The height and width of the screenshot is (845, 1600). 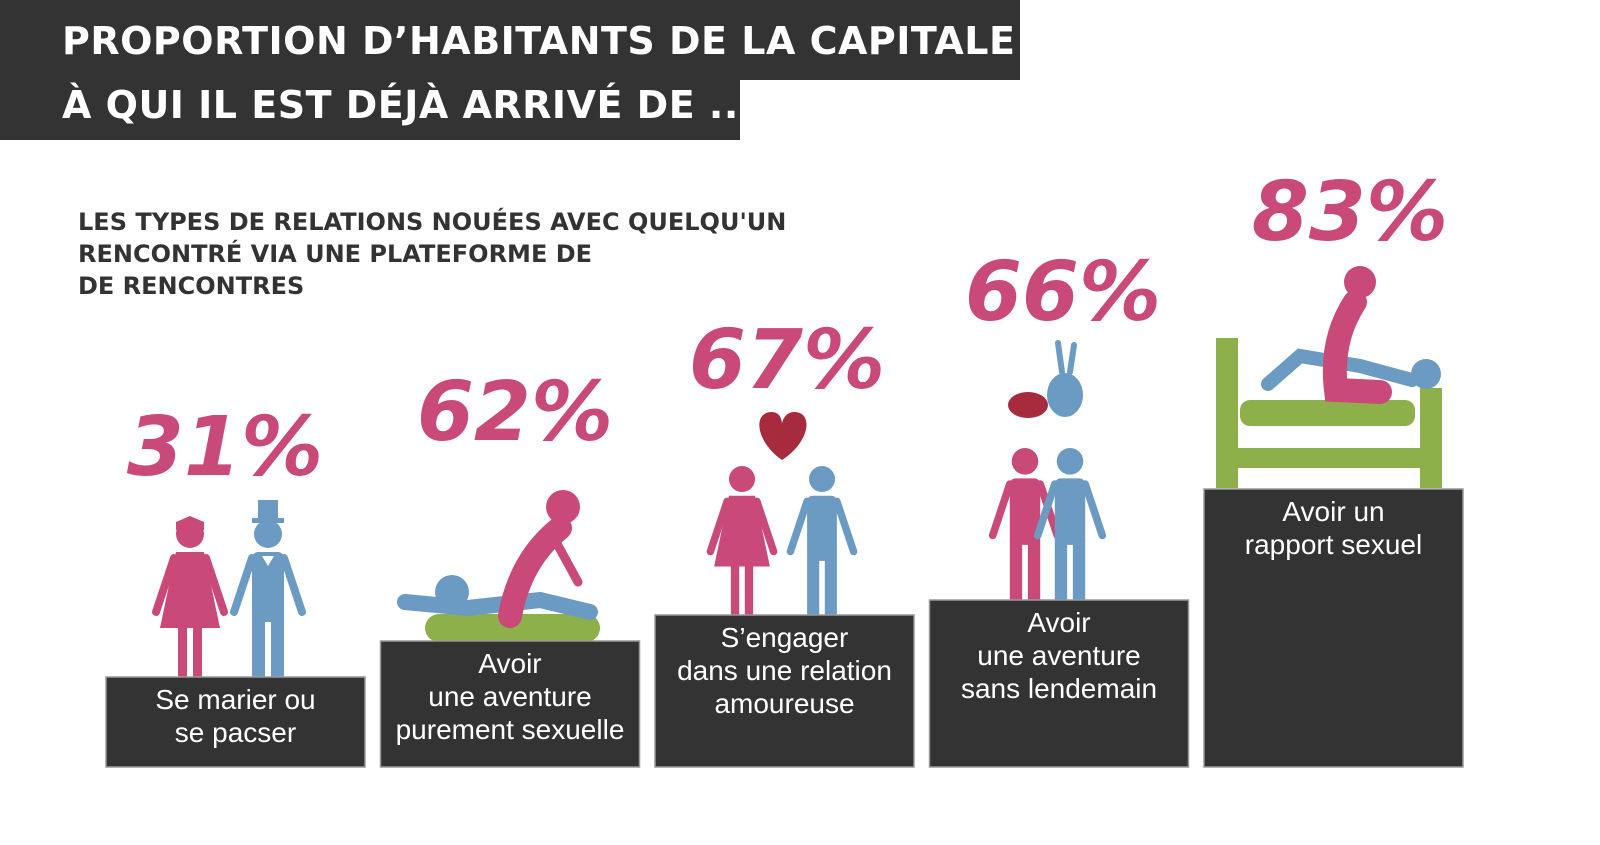 I want to click on category-label: dans une relation, so click(x=784, y=670).